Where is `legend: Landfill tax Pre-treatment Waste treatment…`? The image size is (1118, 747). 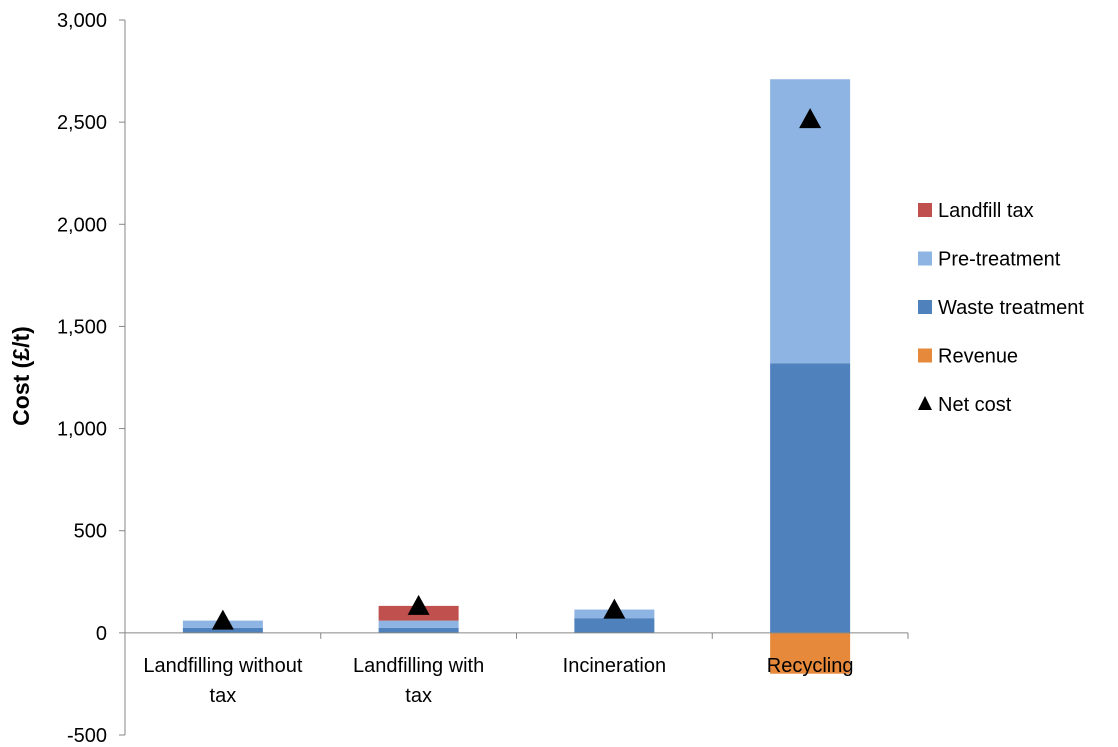 legend: Landfill tax Pre-treatment Waste treatment… is located at coordinates (1001, 308).